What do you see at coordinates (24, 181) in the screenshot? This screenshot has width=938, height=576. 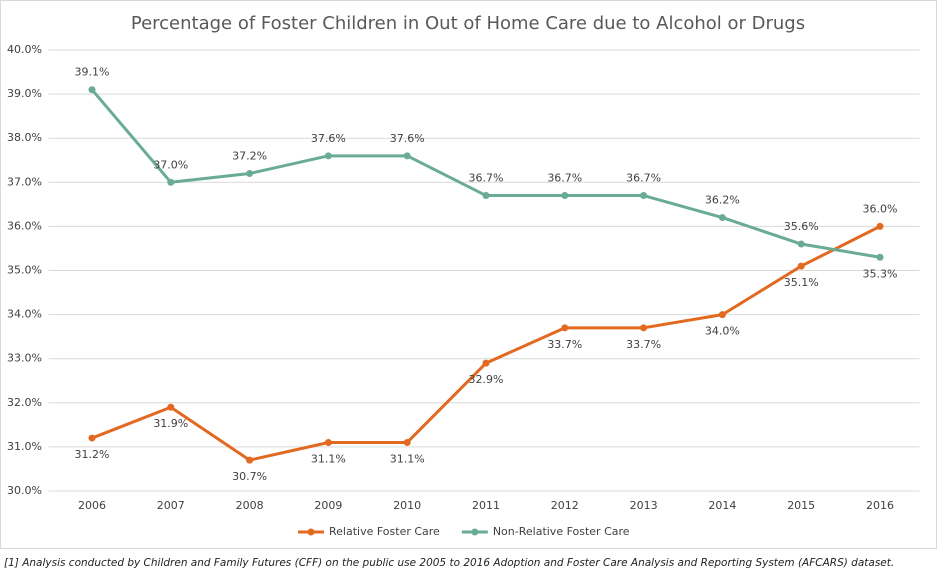 I see `y-tick-label: 37.0%` at bounding box center [24, 181].